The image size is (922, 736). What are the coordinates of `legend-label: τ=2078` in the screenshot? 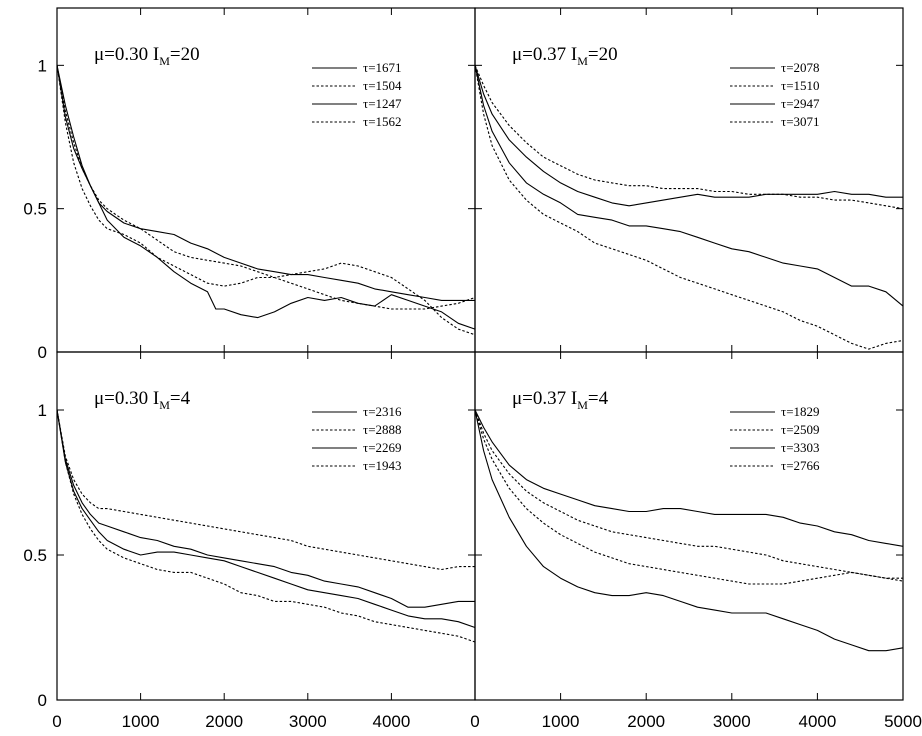 It's located at (800, 67).